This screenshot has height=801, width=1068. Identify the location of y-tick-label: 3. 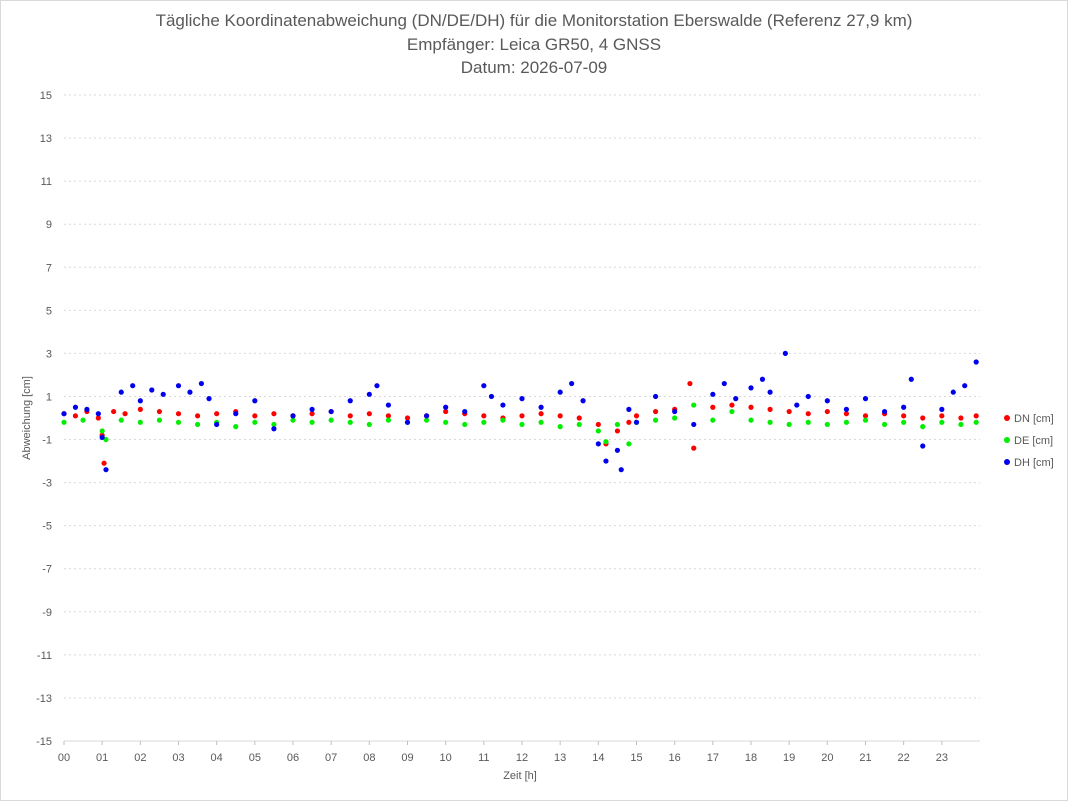
(49, 354).